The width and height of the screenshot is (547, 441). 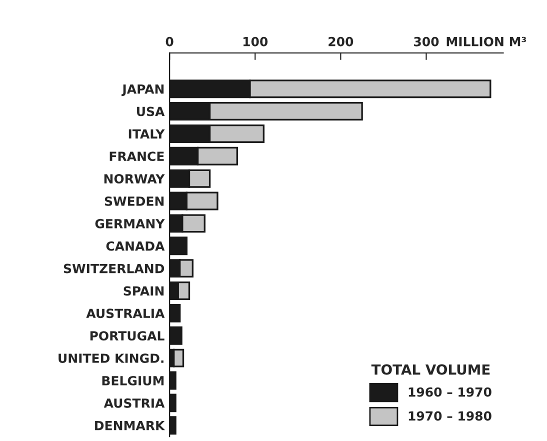 What do you see at coordinates (135, 246) in the screenshot?
I see `y-tick-label: CANADA` at bounding box center [135, 246].